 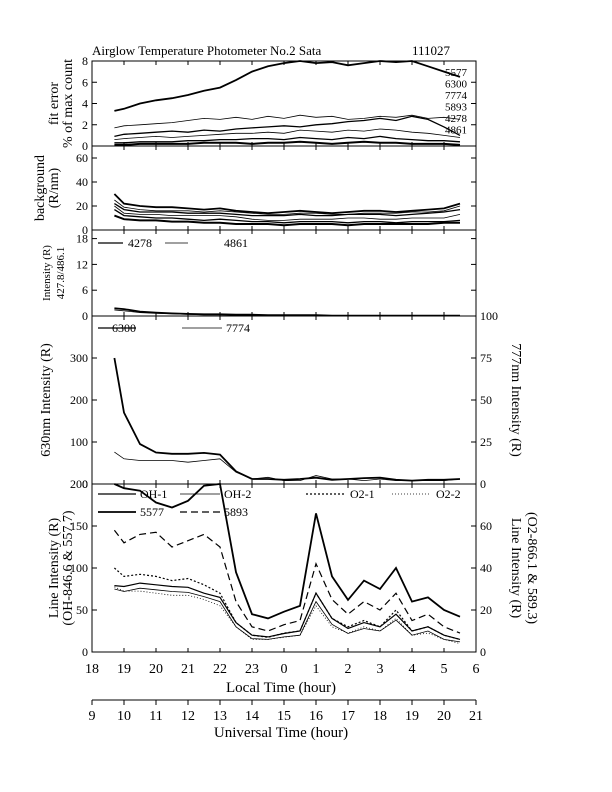 I want to click on y-tick-label: 8, so click(x=85, y=61).